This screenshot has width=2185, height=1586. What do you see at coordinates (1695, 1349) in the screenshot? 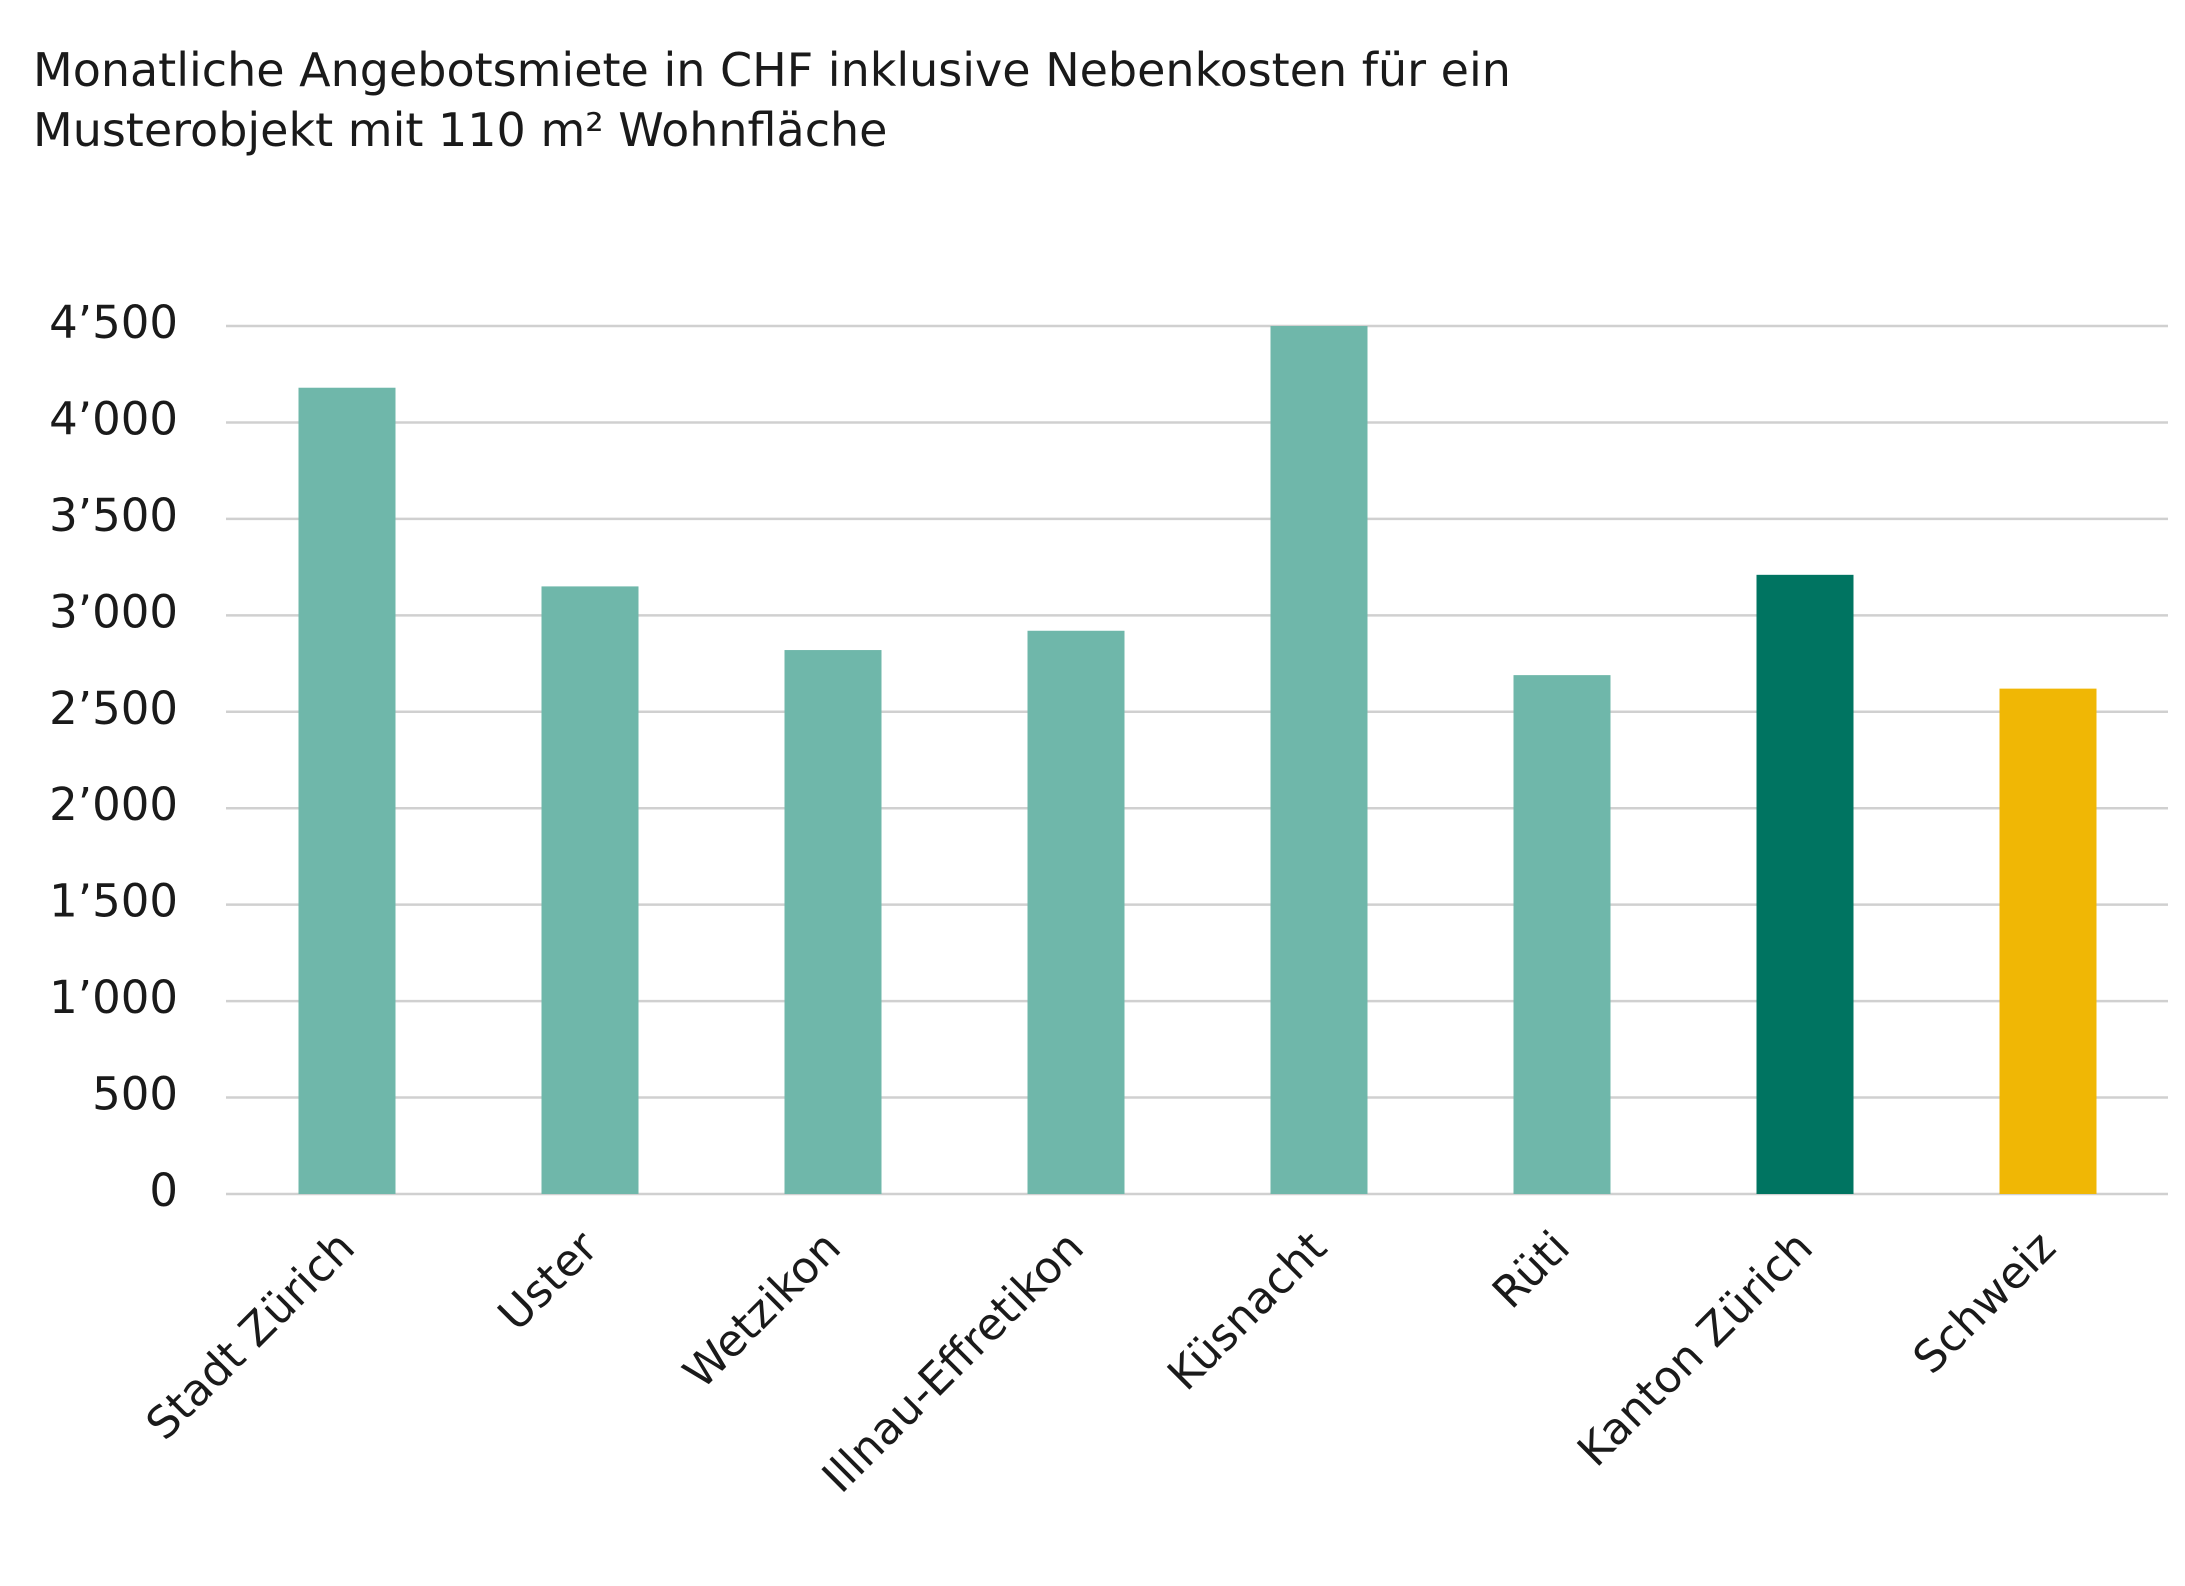
I see `x-tick-label: Kanton Zürich` at bounding box center [1695, 1349].